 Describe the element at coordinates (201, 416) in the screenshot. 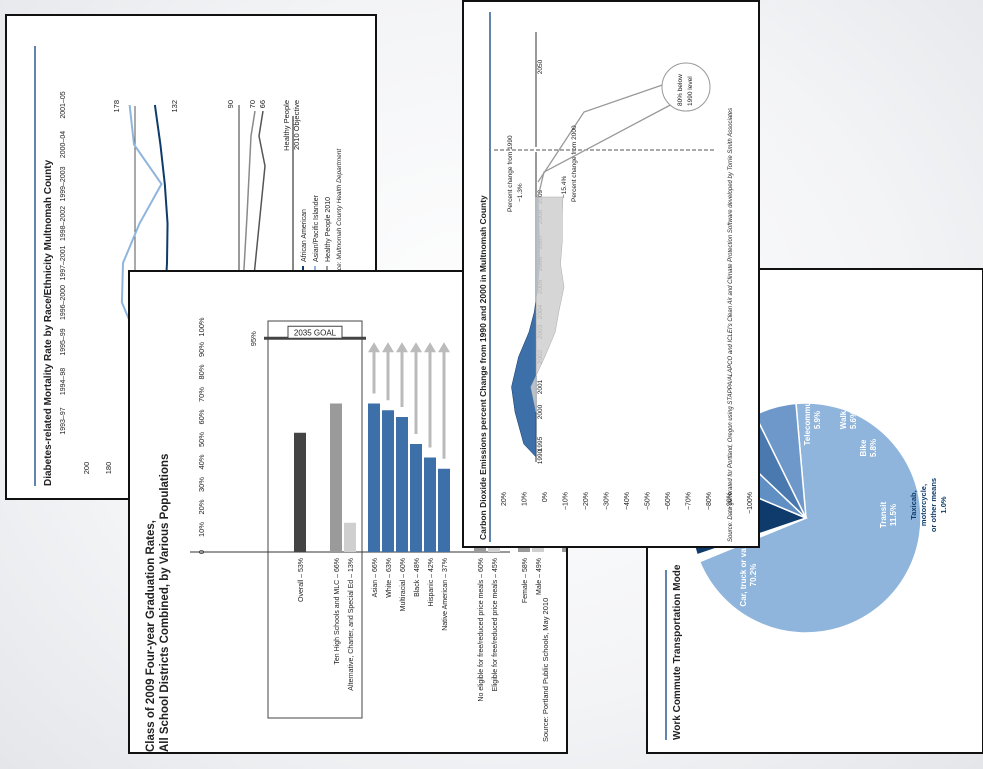

I see `percent-tick-label: 60%` at that location.